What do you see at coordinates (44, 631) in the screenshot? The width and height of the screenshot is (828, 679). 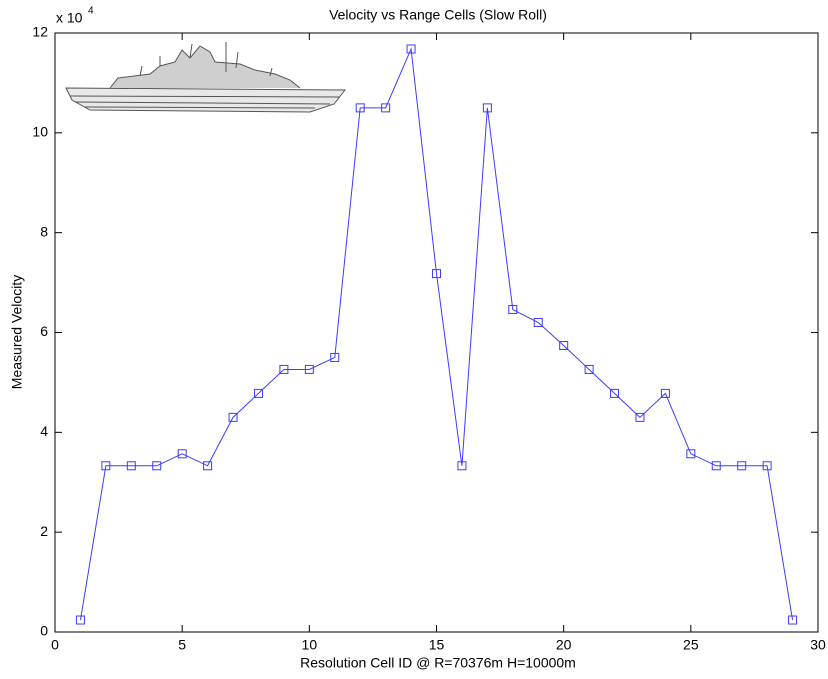 I see `y-tick-label: 0` at bounding box center [44, 631].